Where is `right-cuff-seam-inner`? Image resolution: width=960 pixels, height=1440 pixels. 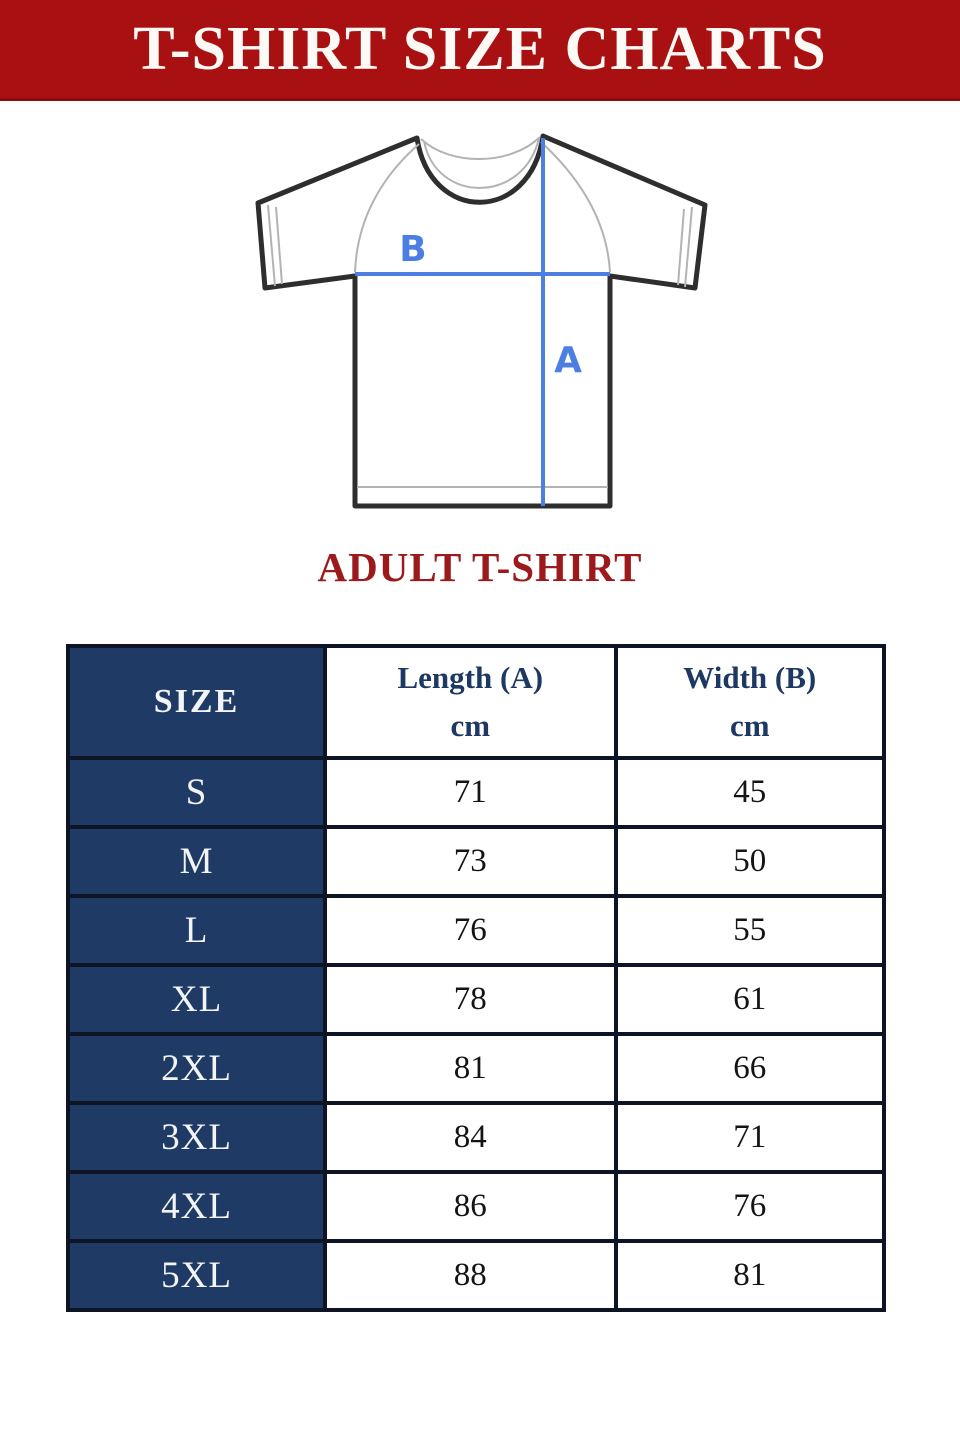 right-cuff-seam-inner is located at coordinates (681, 247).